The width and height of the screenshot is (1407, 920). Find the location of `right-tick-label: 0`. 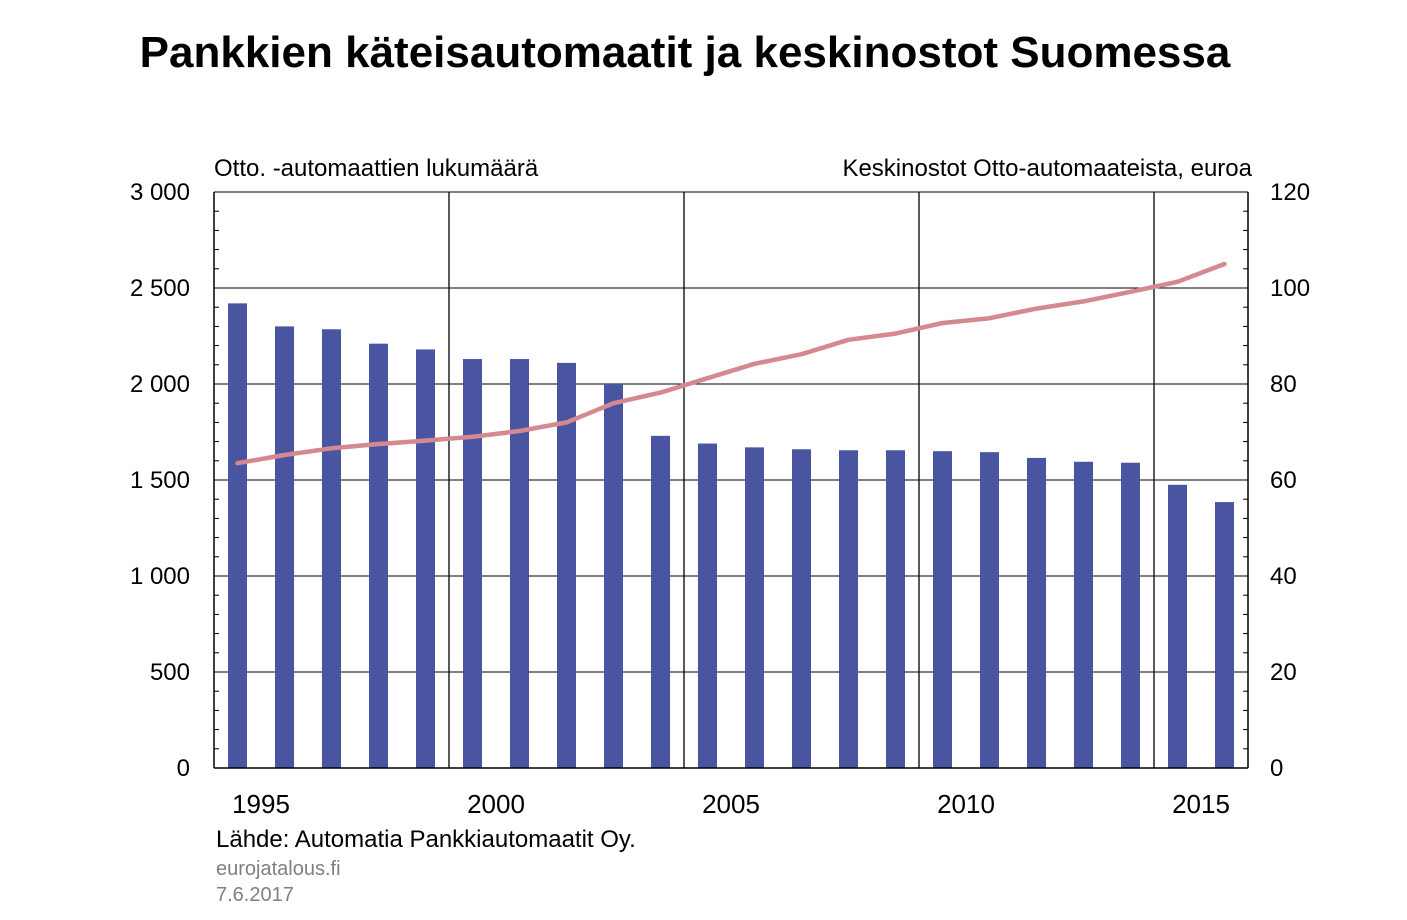

right-tick-label: 0 is located at coordinates (1276, 768).